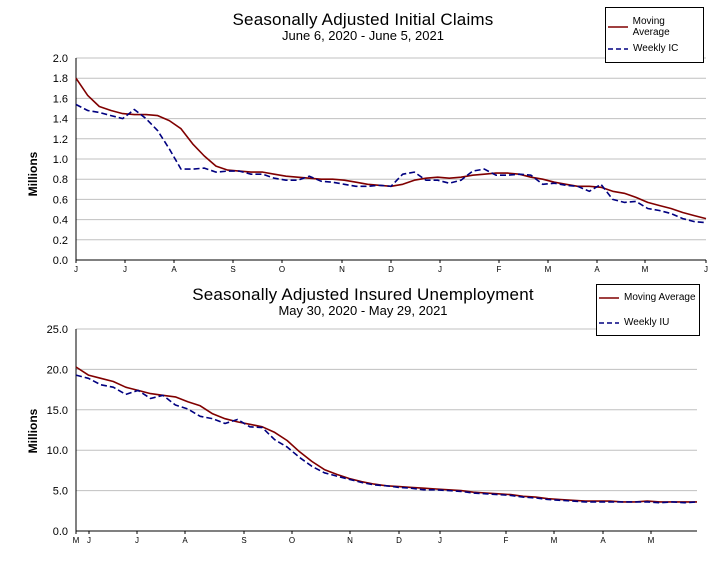 This screenshot has height=562, width=726. Describe the element at coordinates (57, 370) in the screenshot. I see `y-tick-label: 20.0` at that location.